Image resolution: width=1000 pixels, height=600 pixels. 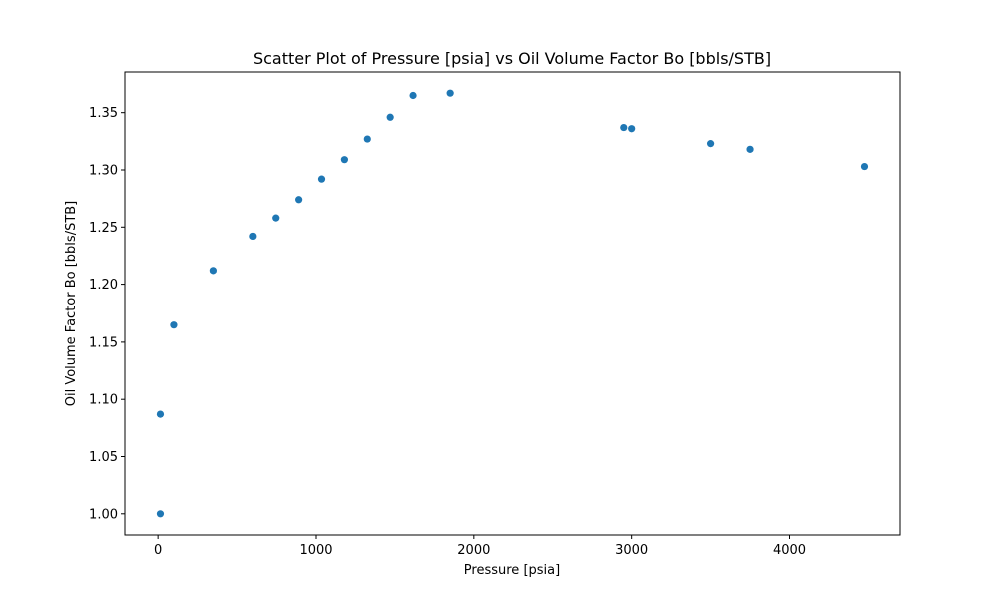 What do you see at coordinates (512, 570) in the screenshot?
I see `x-axis-label: Pressure [psia]` at bounding box center [512, 570].